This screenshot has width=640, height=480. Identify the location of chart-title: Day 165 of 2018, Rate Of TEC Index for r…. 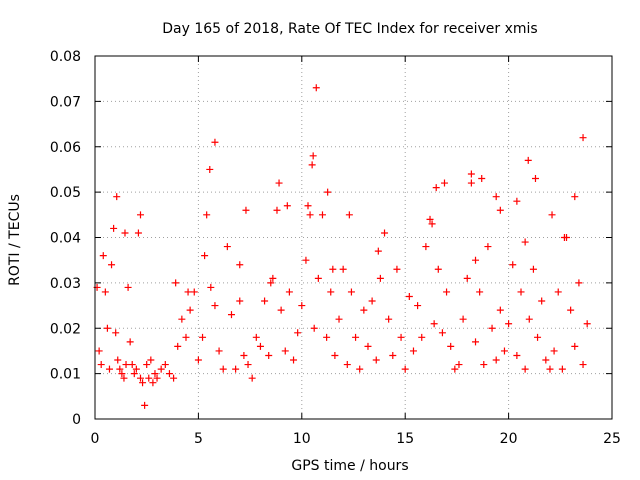
(349, 29).